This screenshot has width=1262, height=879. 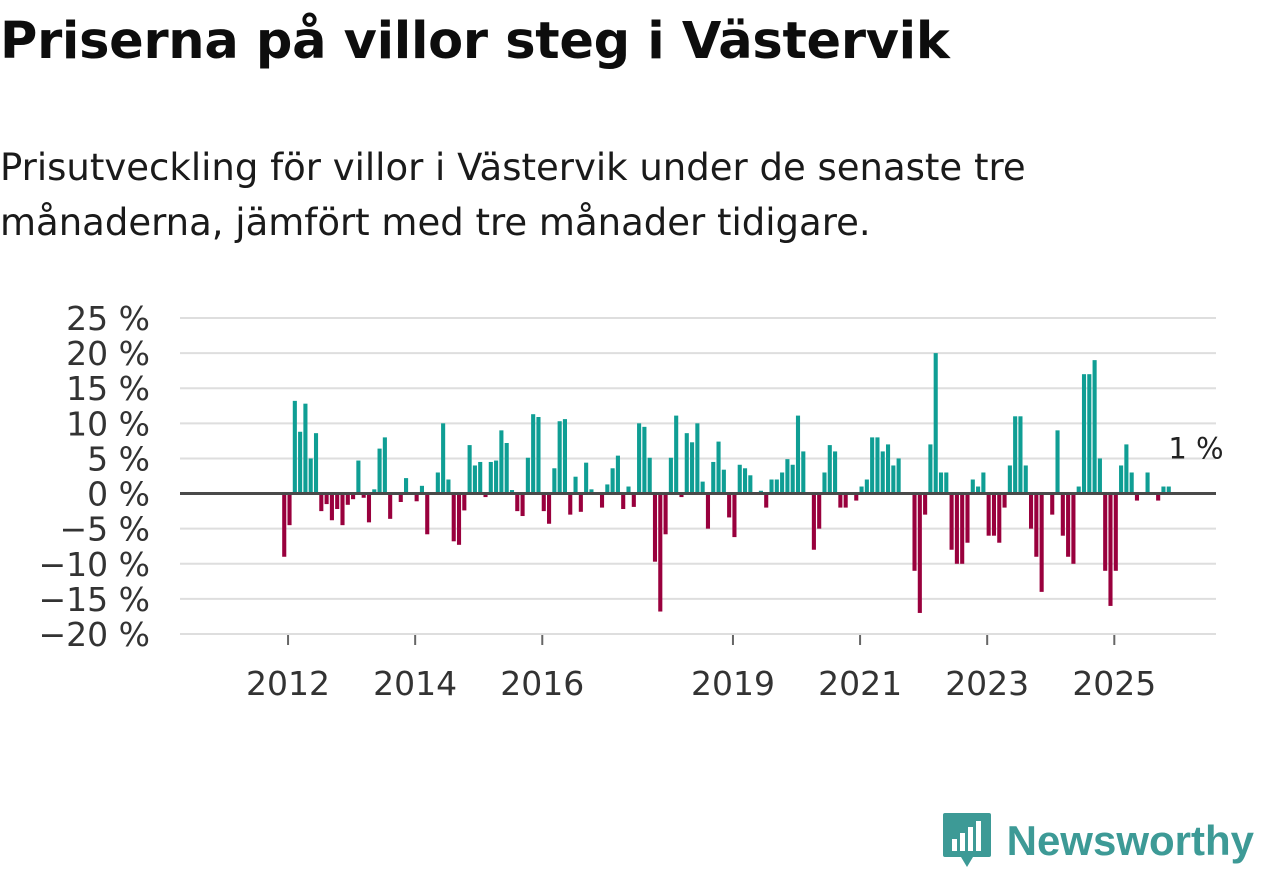 I want to click on x-tick-label: 2012, so click(x=288, y=683).